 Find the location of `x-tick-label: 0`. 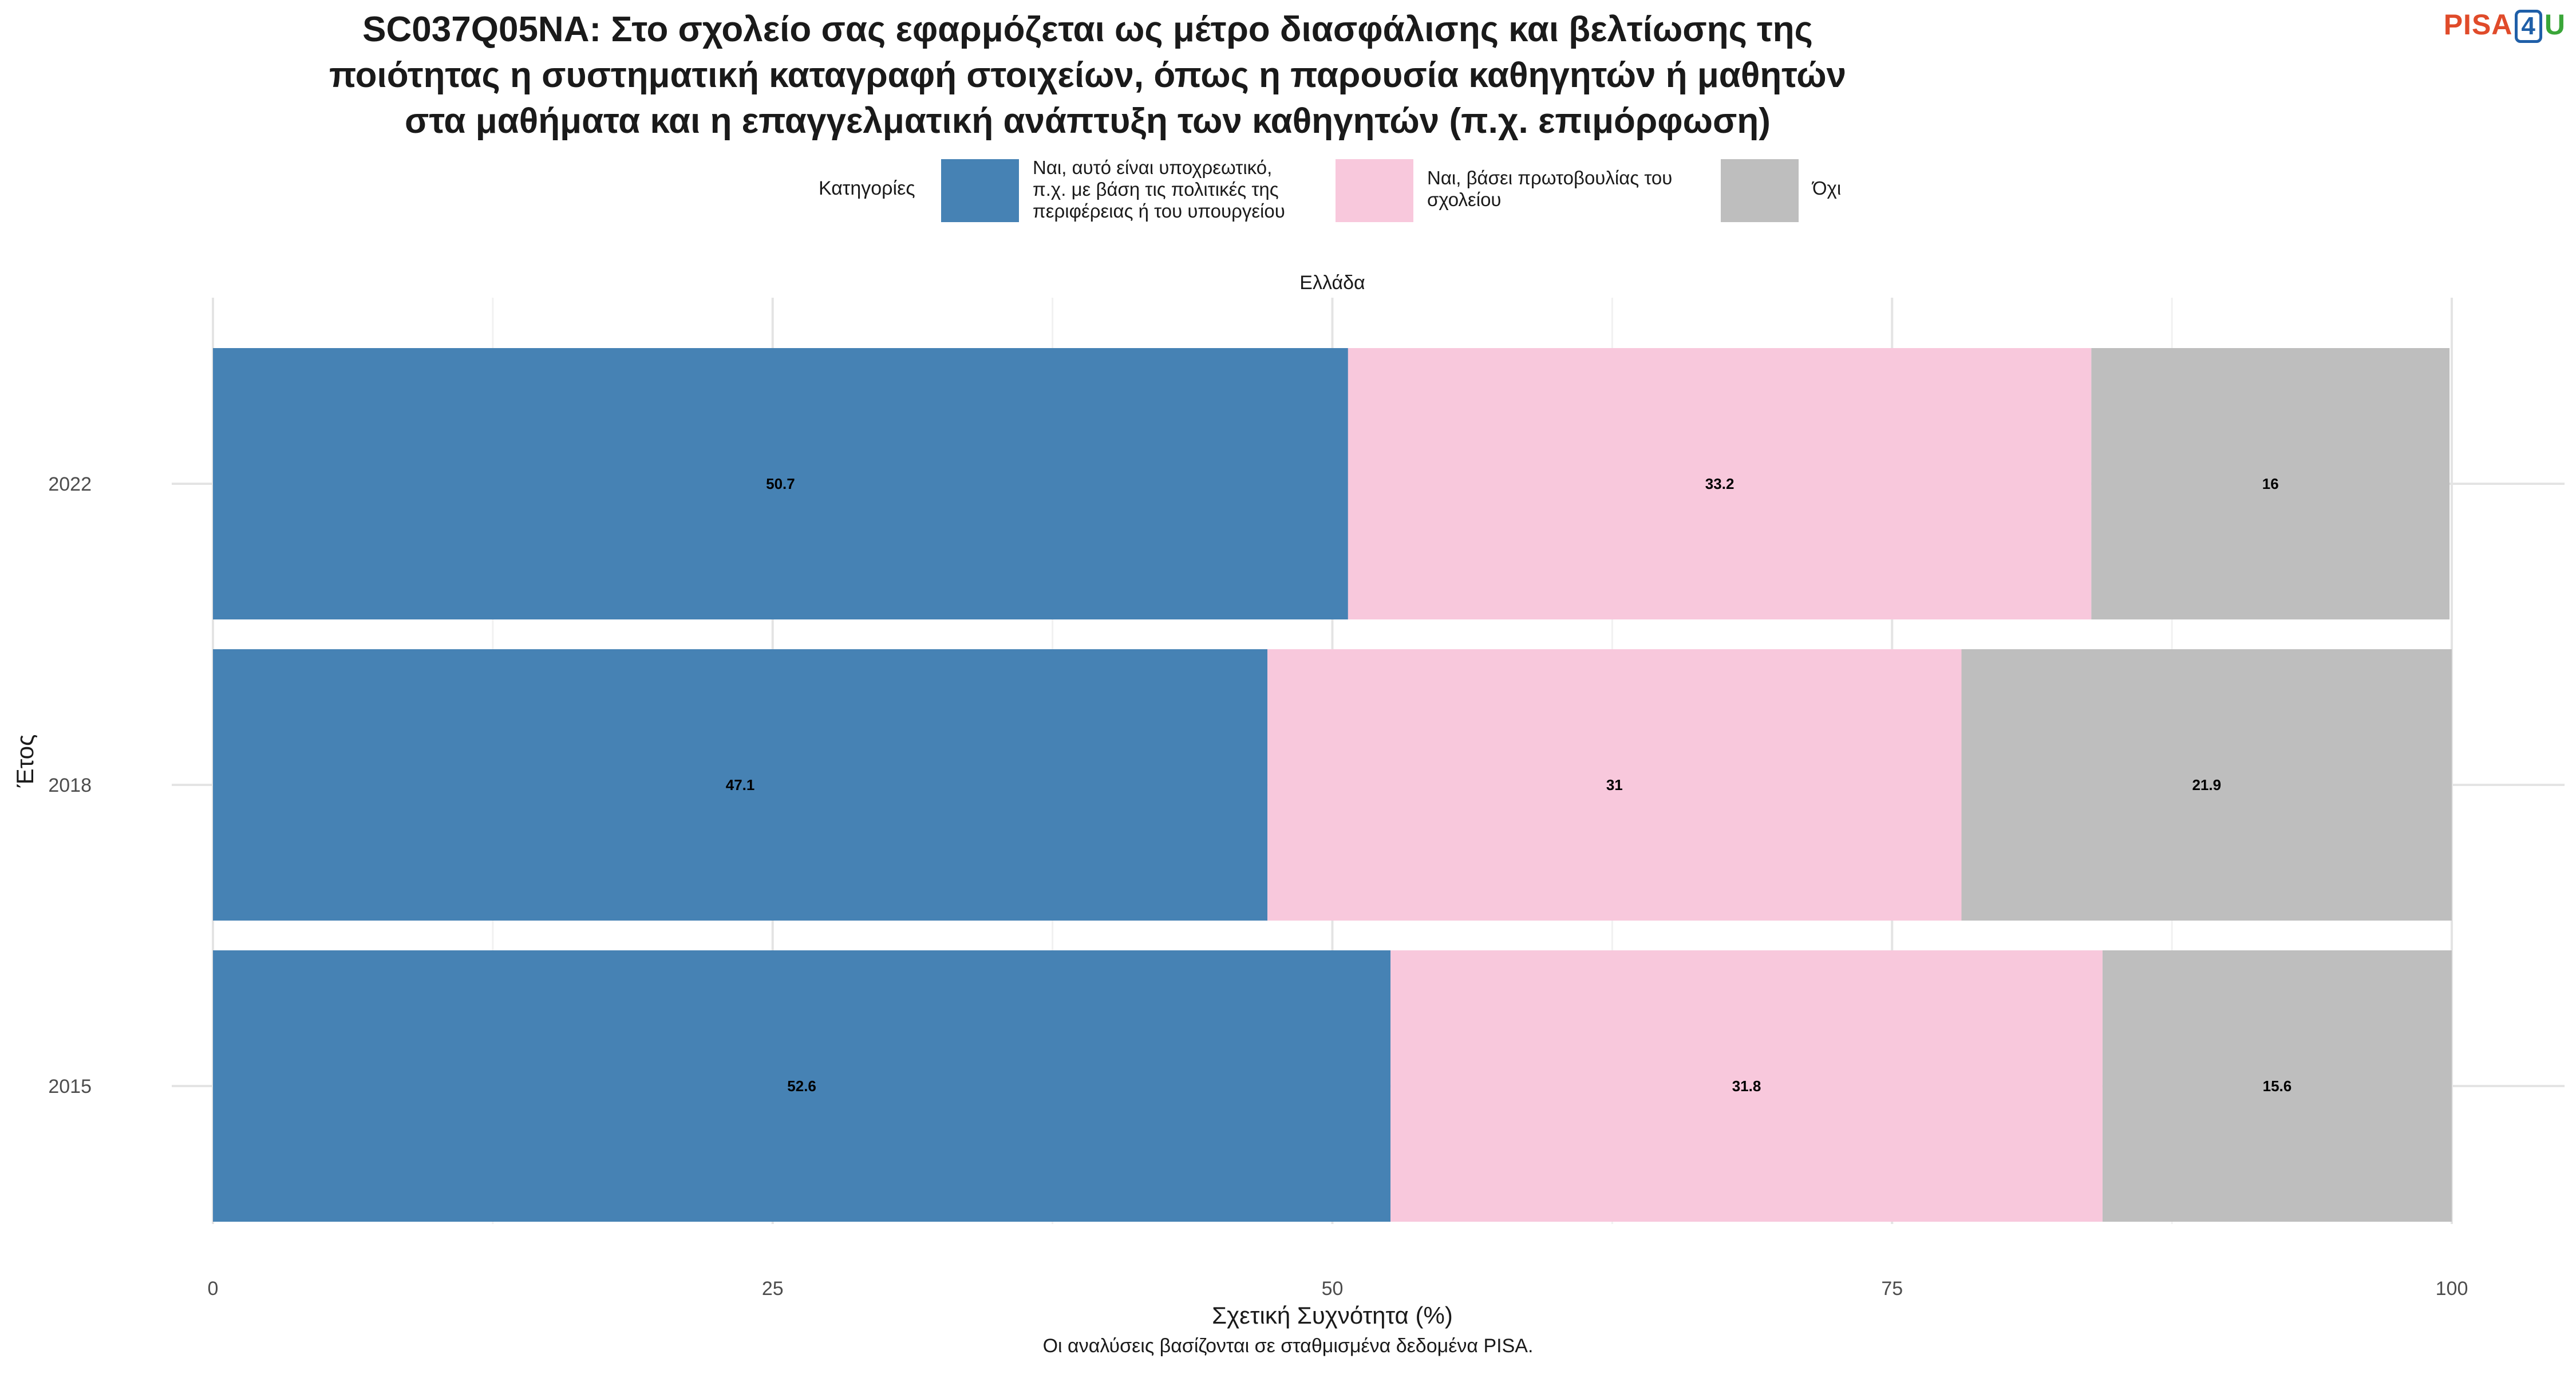

x-tick-label: 0 is located at coordinates (213, 1289).